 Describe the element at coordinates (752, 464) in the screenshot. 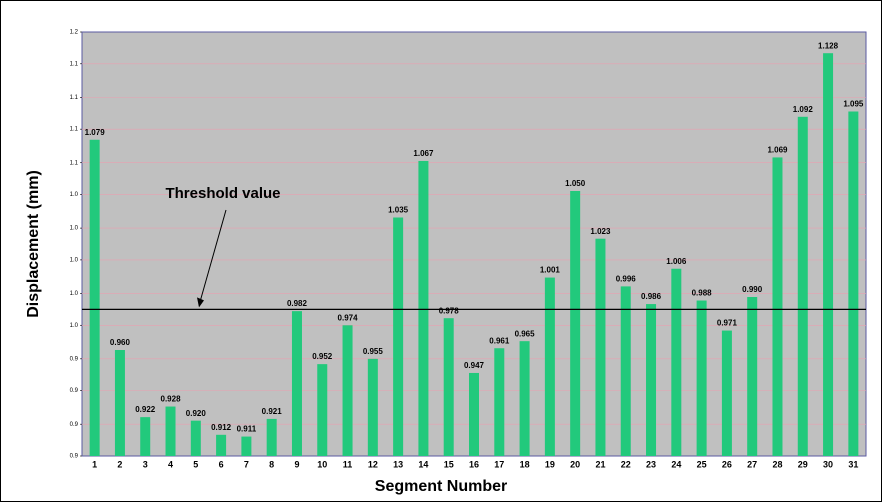

I see `x-tick-label: 27` at that location.